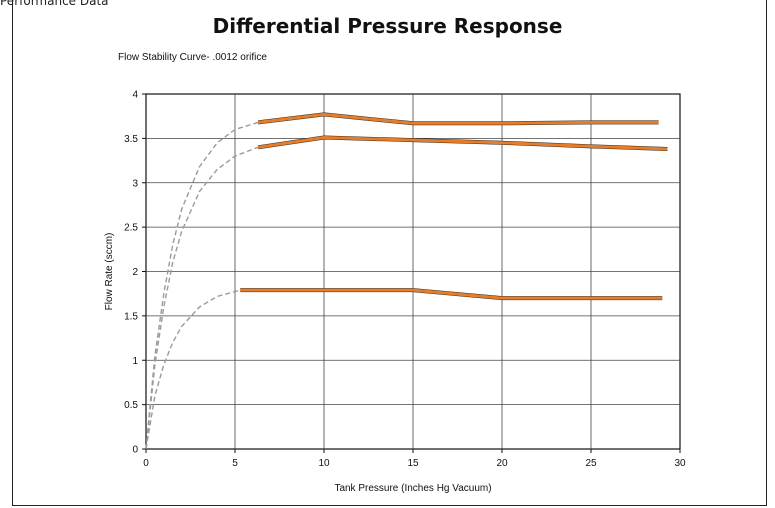  What do you see at coordinates (235, 463) in the screenshot?
I see `x-tick-label: 5` at bounding box center [235, 463].